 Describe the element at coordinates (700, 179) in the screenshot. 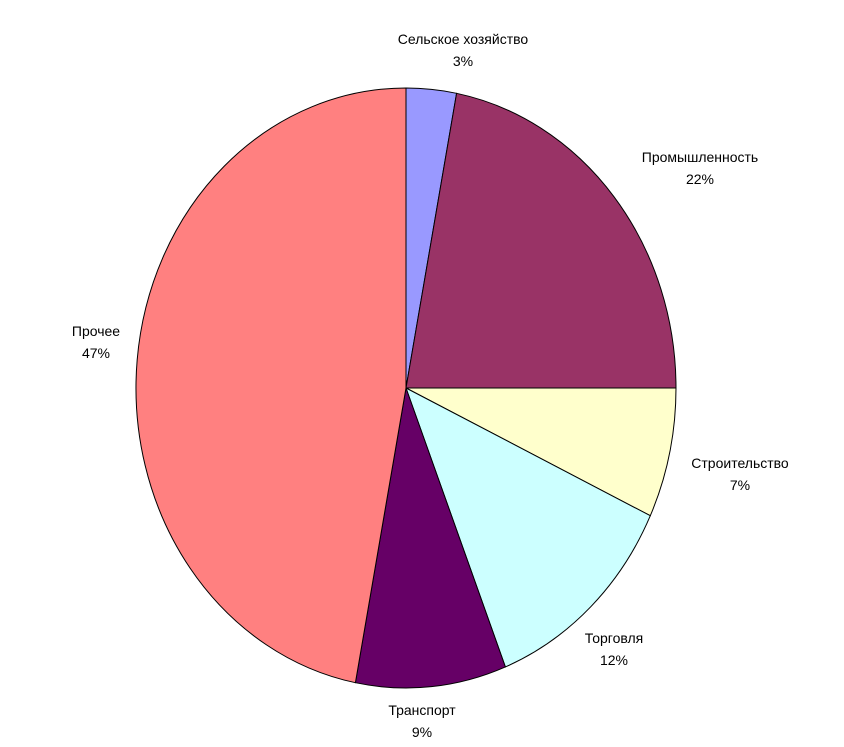

I see `slice-percent-label: 22%` at that location.